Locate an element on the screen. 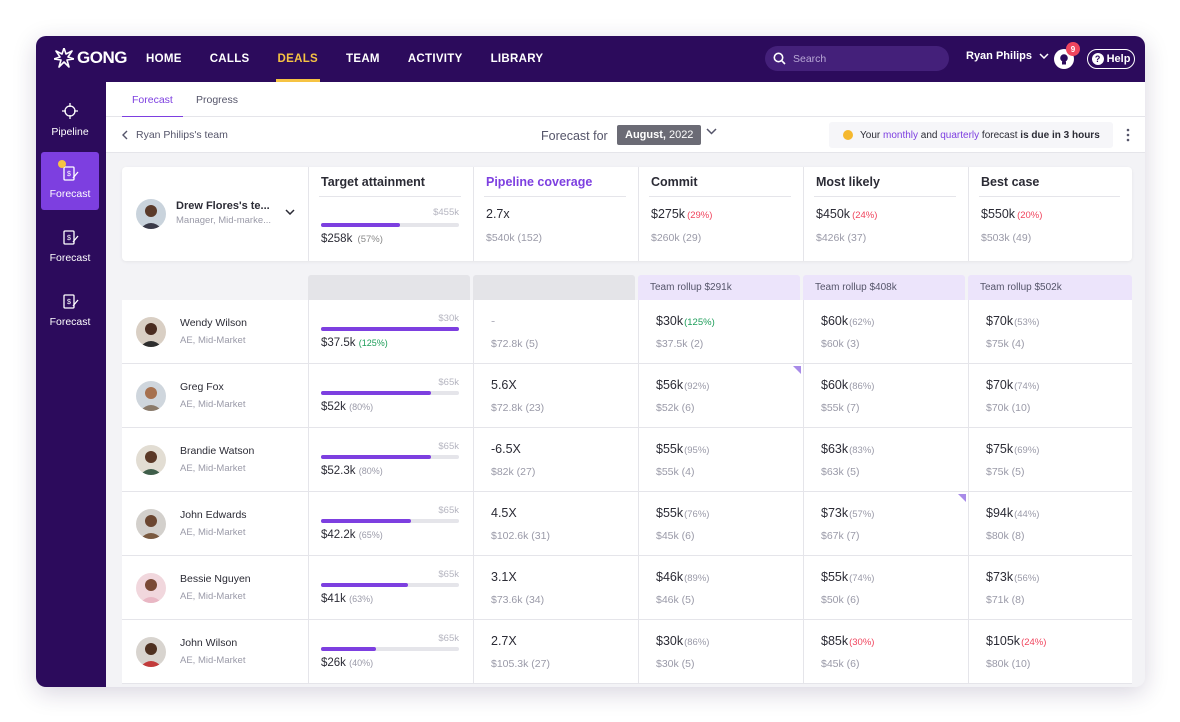  likely-value: $73k(57%) is located at coordinates (847, 513).